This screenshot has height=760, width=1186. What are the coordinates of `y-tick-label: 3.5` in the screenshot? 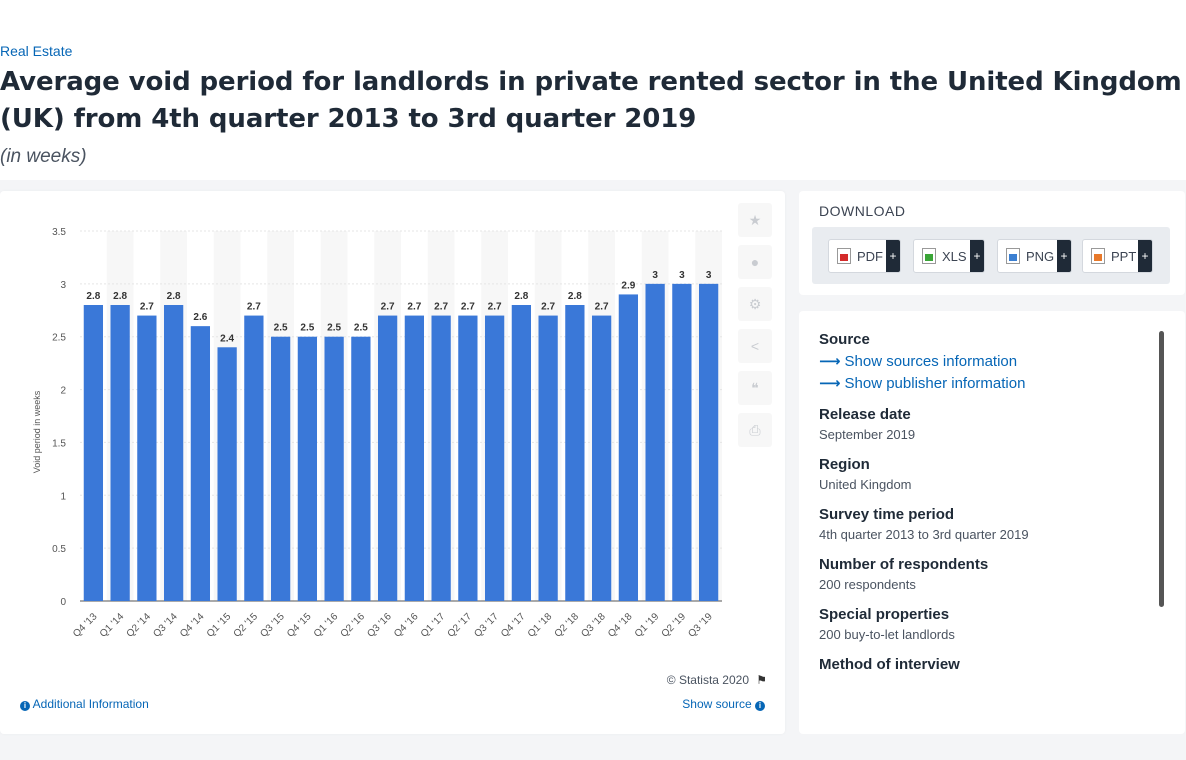 It's located at (59, 232).